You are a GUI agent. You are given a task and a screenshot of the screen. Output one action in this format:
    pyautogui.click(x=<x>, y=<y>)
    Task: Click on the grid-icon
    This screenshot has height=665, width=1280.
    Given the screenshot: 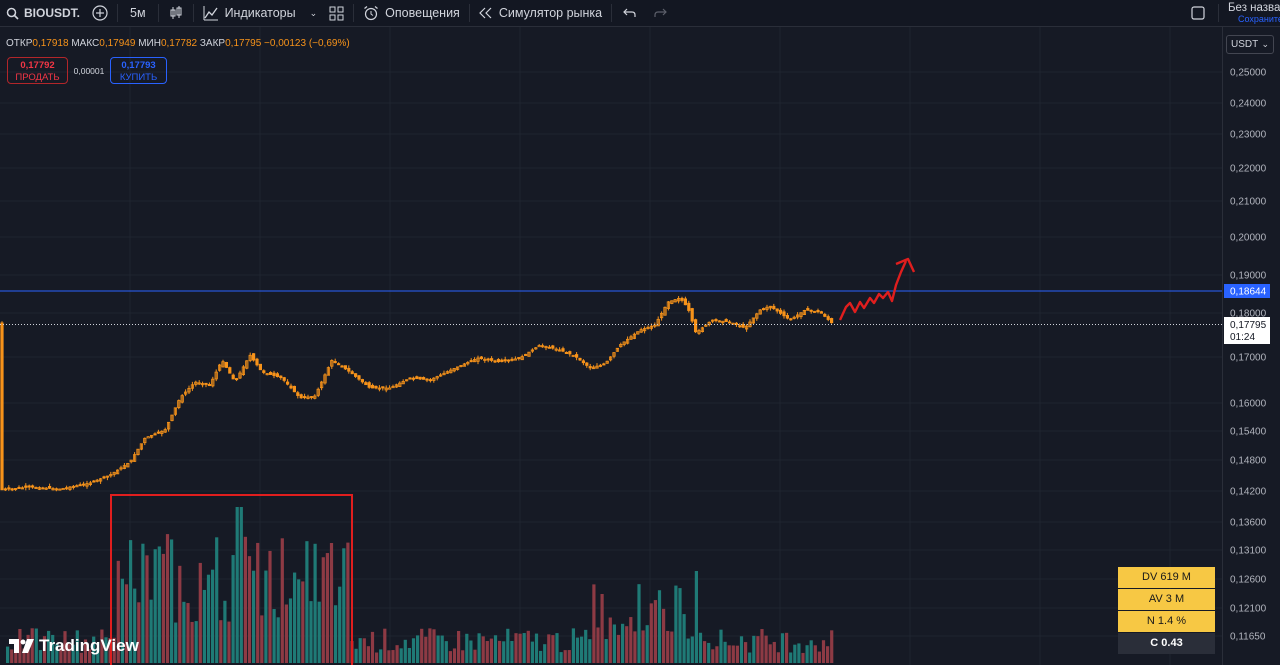 What is the action you would take?
    pyautogui.click(x=336, y=13)
    